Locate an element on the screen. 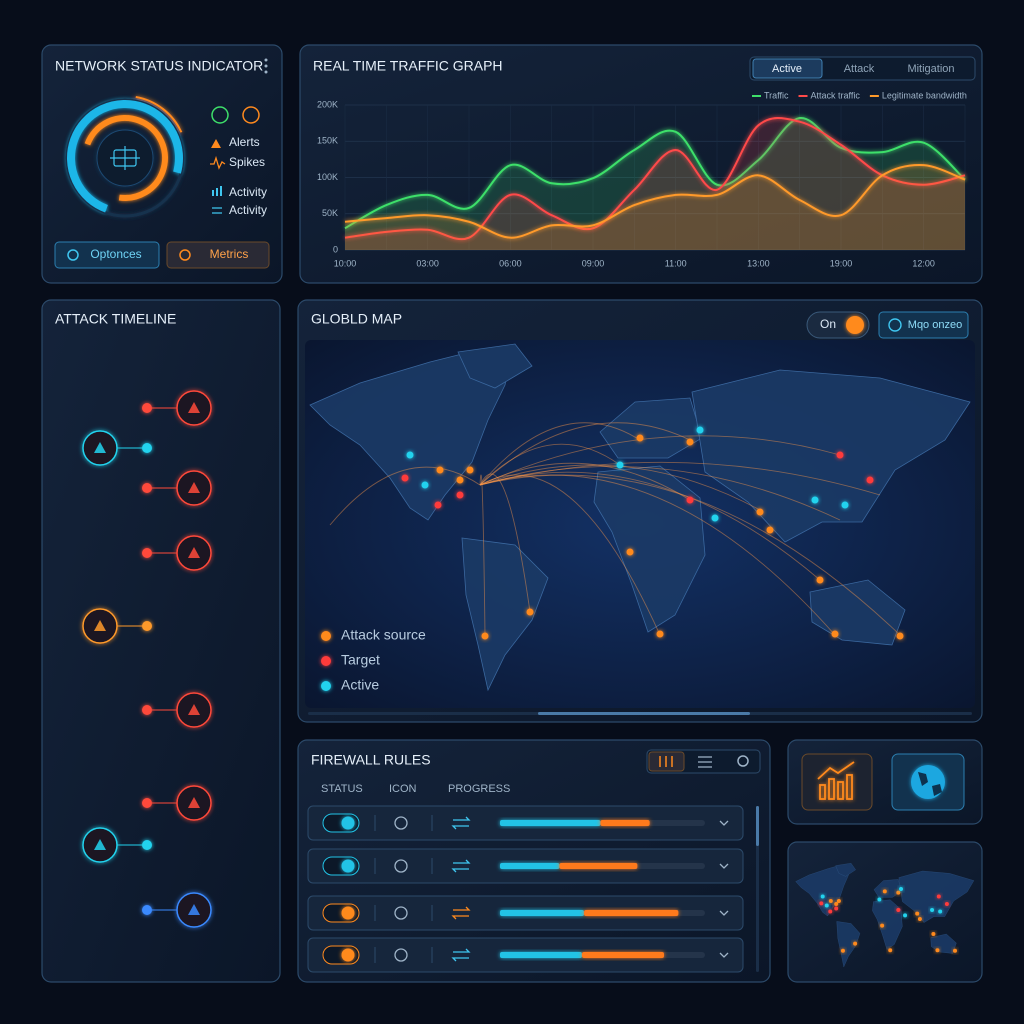 This screenshot has height=1024, width=1024. x-tick-label: 09:00 is located at coordinates (593, 263).